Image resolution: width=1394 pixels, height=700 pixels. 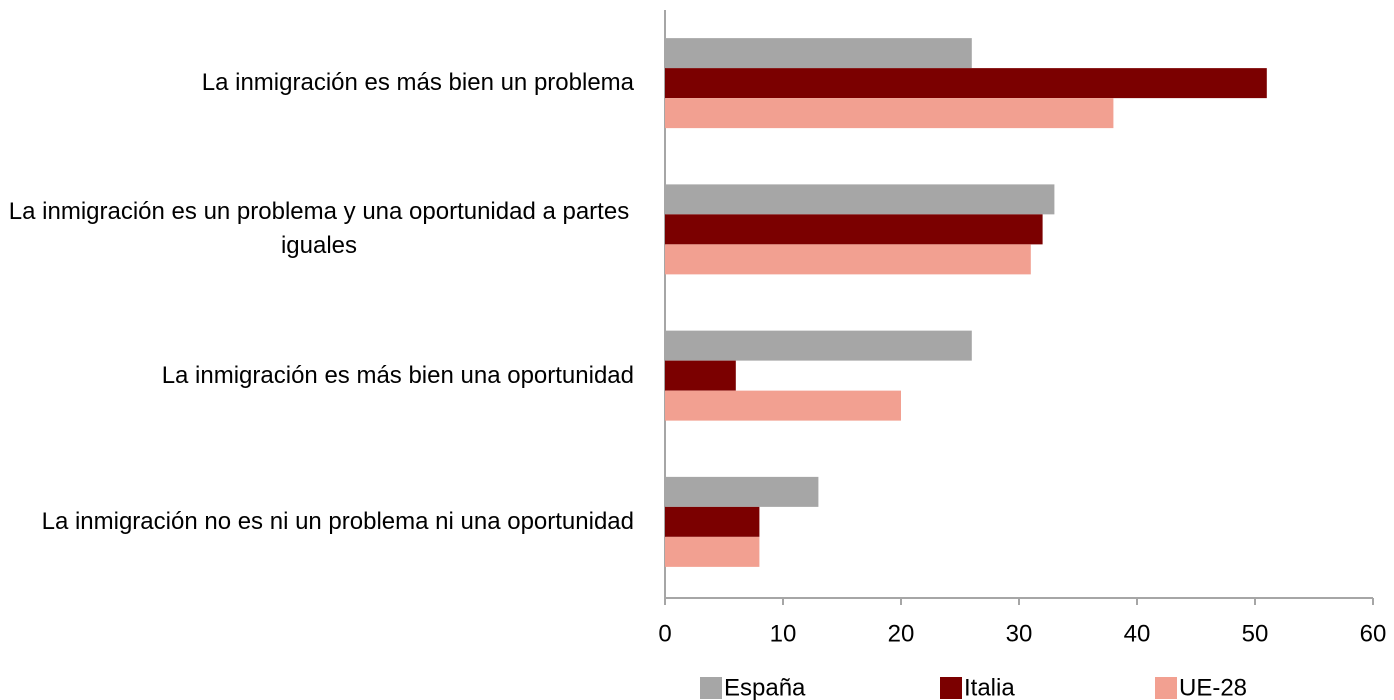 What do you see at coordinates (1255, 633) in the screenshot?
I see `x-tick-label: 50` at bounding box center [1255, 633].